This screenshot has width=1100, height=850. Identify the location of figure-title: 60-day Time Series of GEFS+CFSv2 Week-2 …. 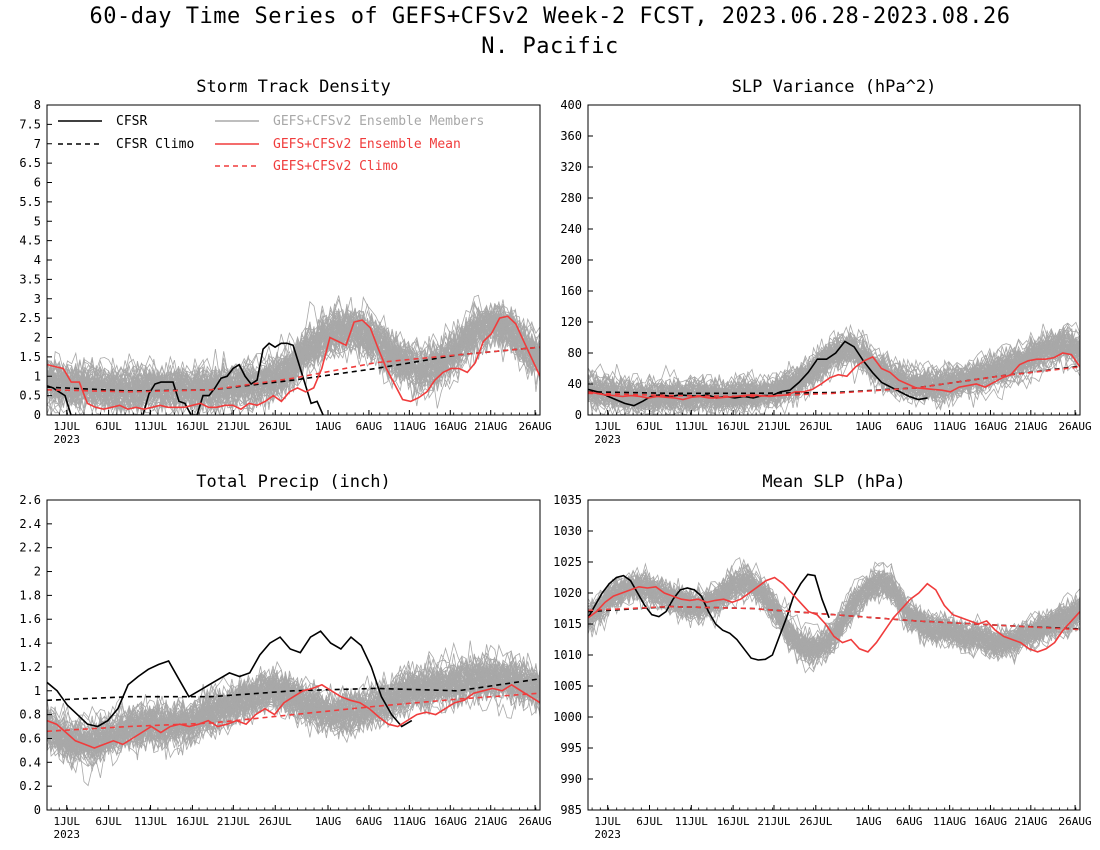
(550, 16).